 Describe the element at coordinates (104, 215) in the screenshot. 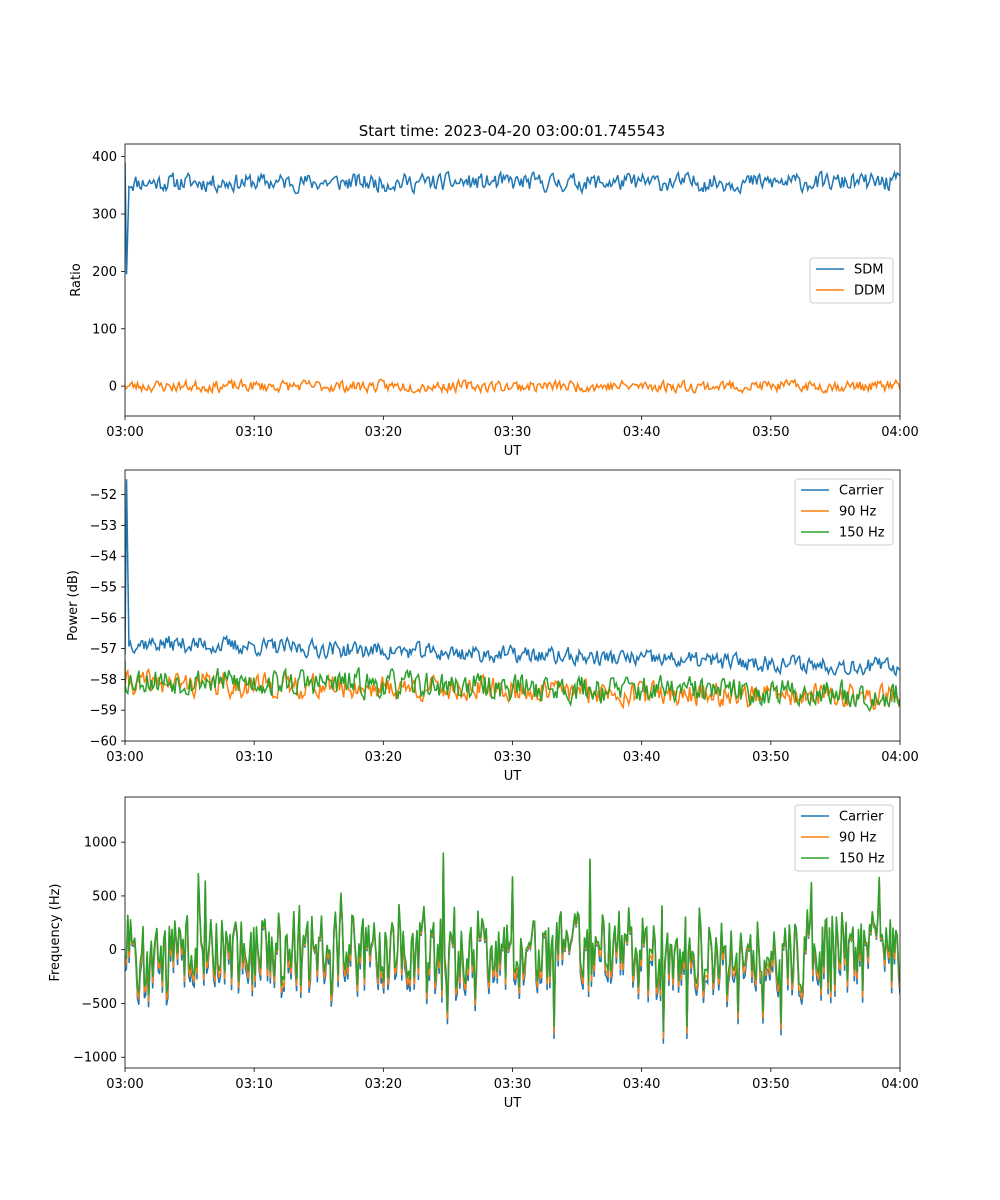

I see `y-tick-label: 300` at that location.